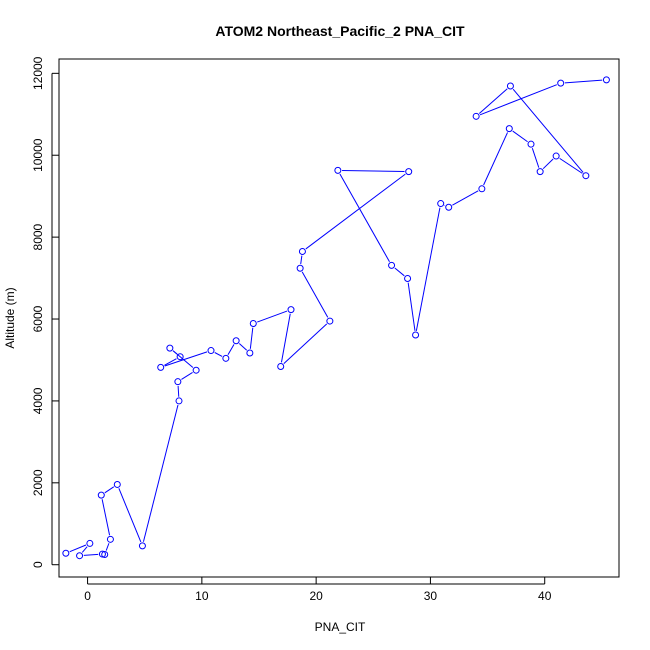 This screenshot has width=650, height=650. What do you see at coordinates (545, 596) in the screenshot?
I see `x-tick-label: 40` at bounding box center [545, 596].